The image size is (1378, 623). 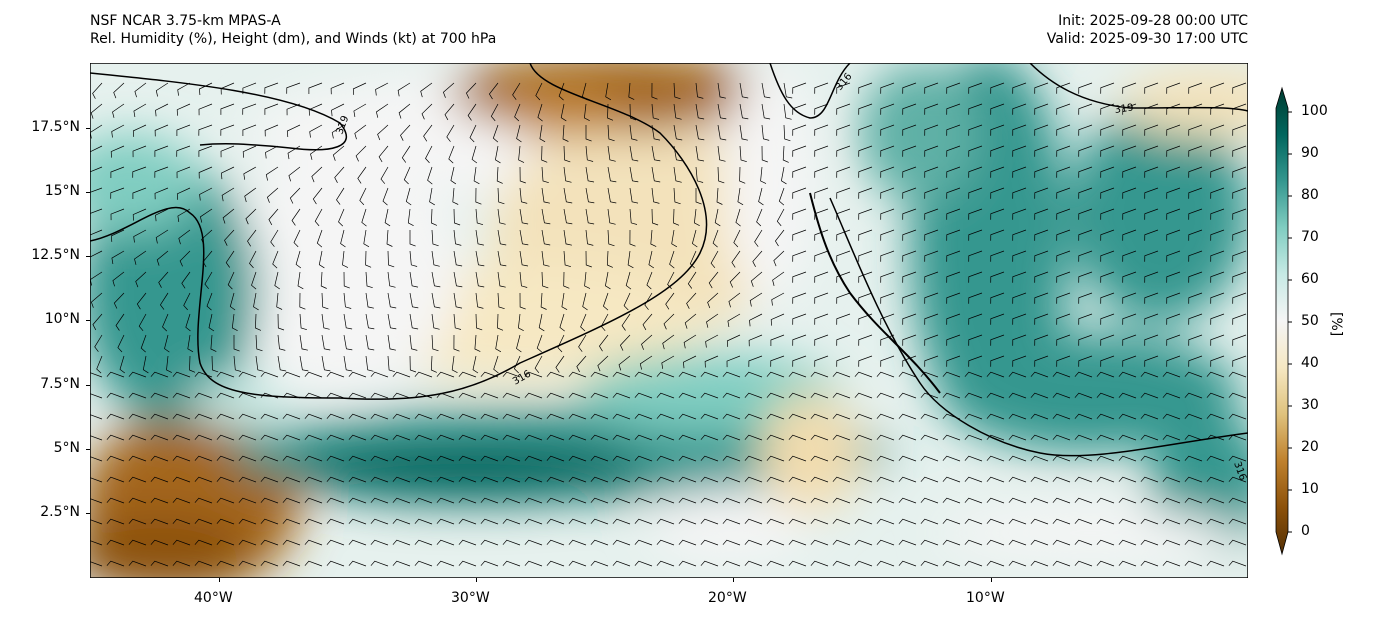 What do you see at coordinates (1336, 324) in the screenshot?
I see `colorbar-label: [%]` at bounding box center [1336, 324].